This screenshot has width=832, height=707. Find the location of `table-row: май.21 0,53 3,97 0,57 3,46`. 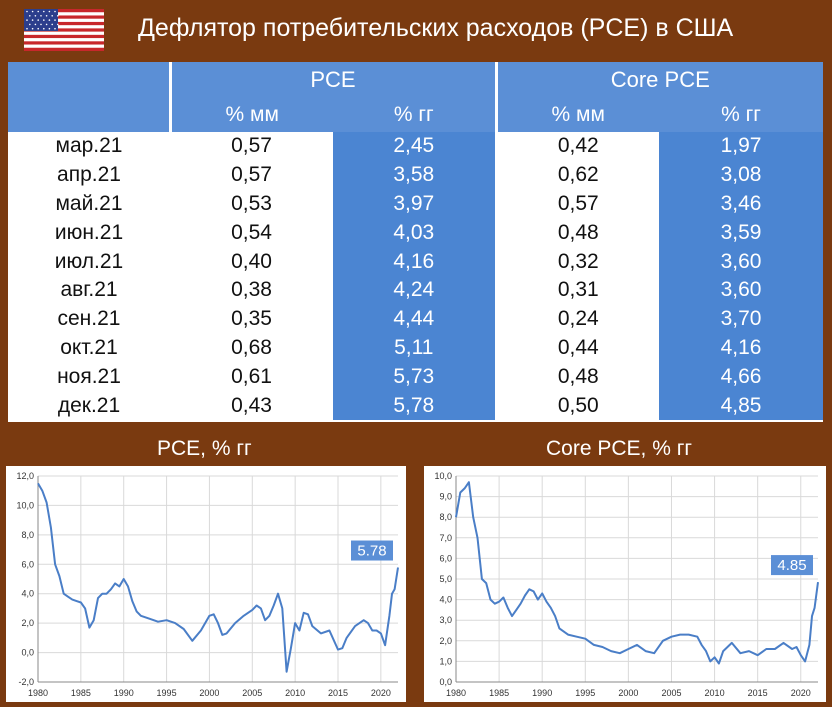

table-row: май.21 0,53 3,97 0,57 3,46 is located at coordinates (416, 204).